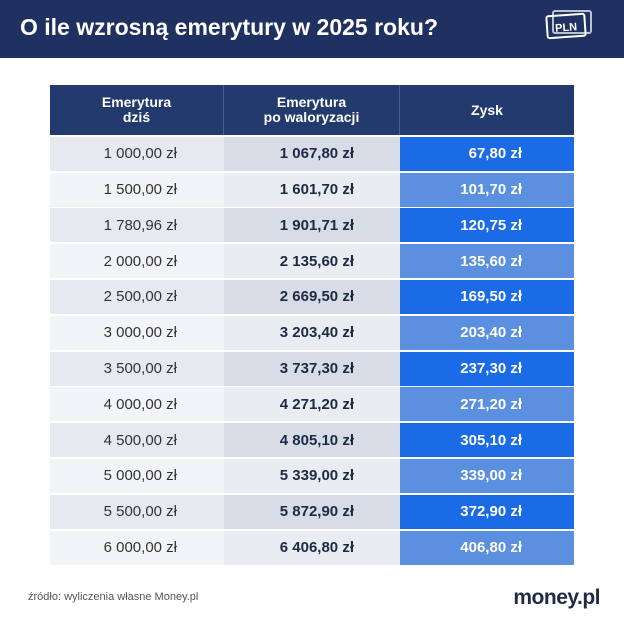 The image size is (624, 624). Describe the element at coordinates (487, 153) in the screenshot. I see `table-cell: 67,80 zł` at that location.